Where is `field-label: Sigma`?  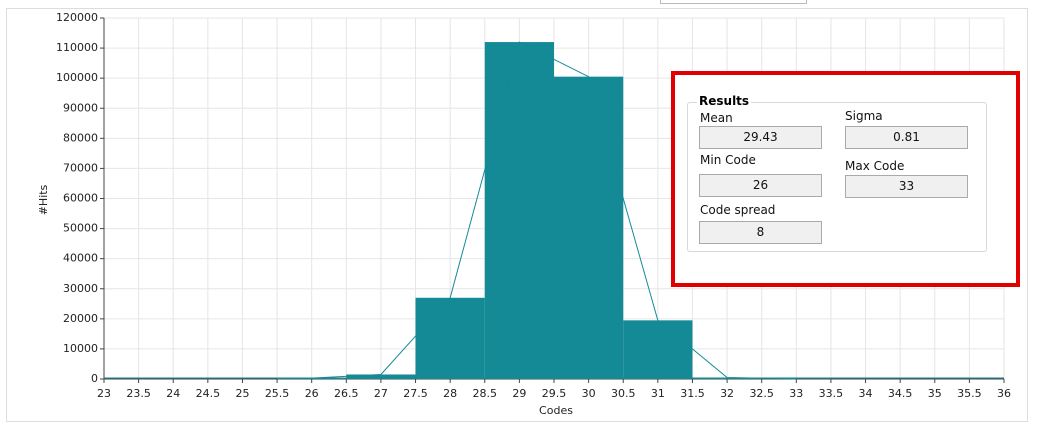
field-label: Sigma is located at coordinates (864, 116).